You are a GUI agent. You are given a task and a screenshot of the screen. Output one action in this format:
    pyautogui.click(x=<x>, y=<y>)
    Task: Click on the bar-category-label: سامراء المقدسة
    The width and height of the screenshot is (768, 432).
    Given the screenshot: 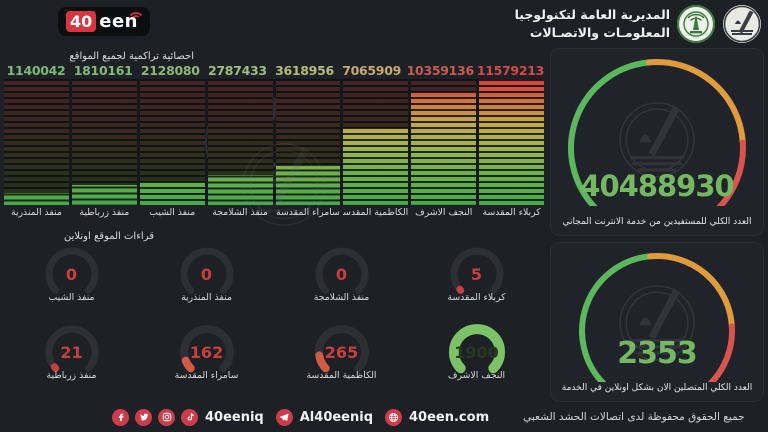 What is the action you would take?
    pyautogui.click(x=308, y=212)
    